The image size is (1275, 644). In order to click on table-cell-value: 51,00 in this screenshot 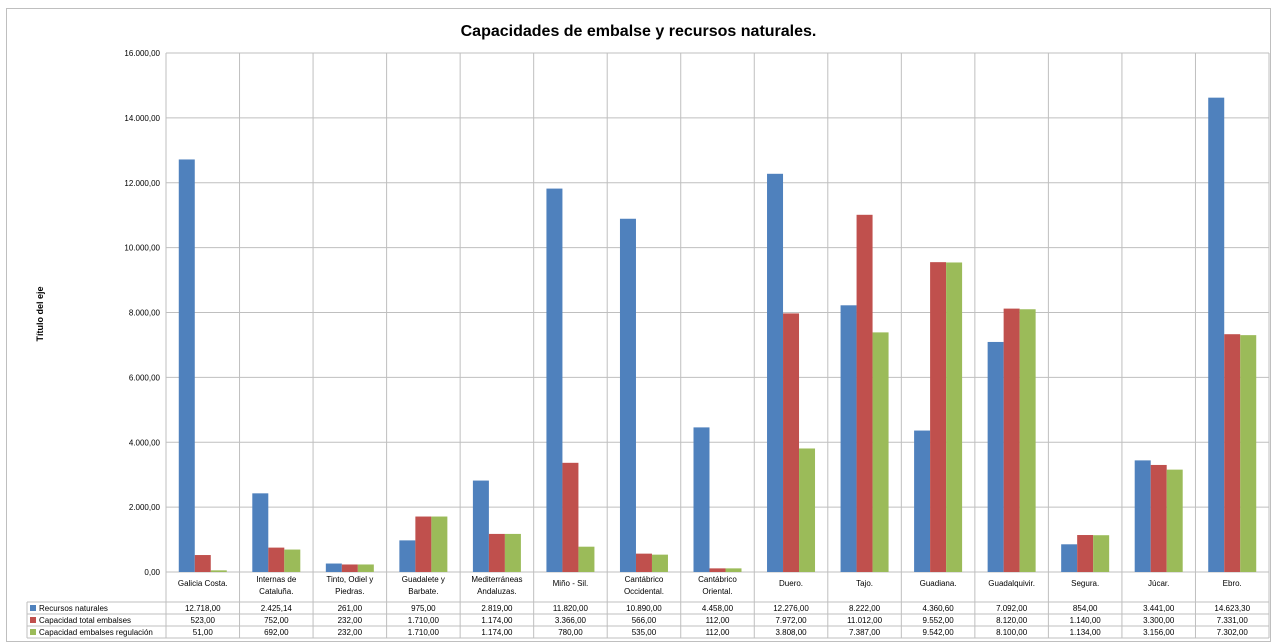, I will do `click(203, 632)`.